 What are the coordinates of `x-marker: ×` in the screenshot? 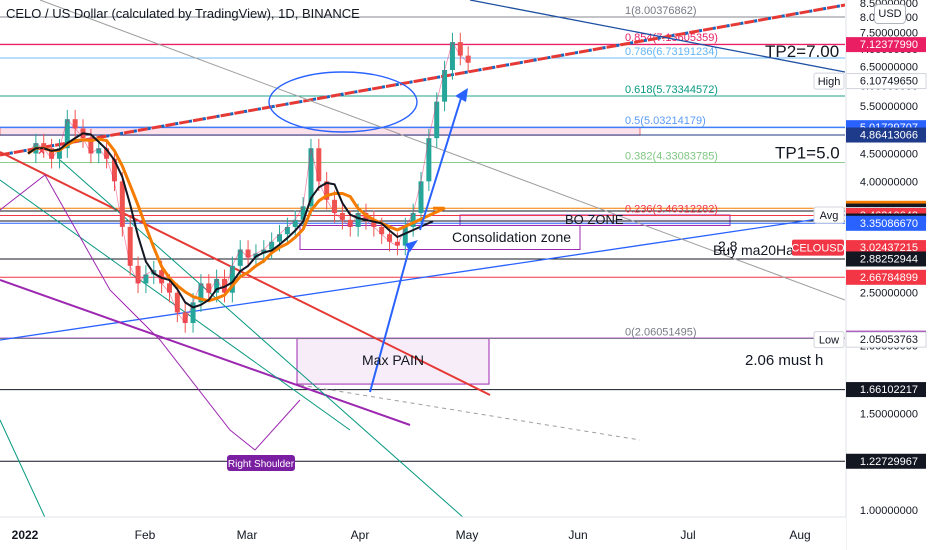 It's located at (41, 151).